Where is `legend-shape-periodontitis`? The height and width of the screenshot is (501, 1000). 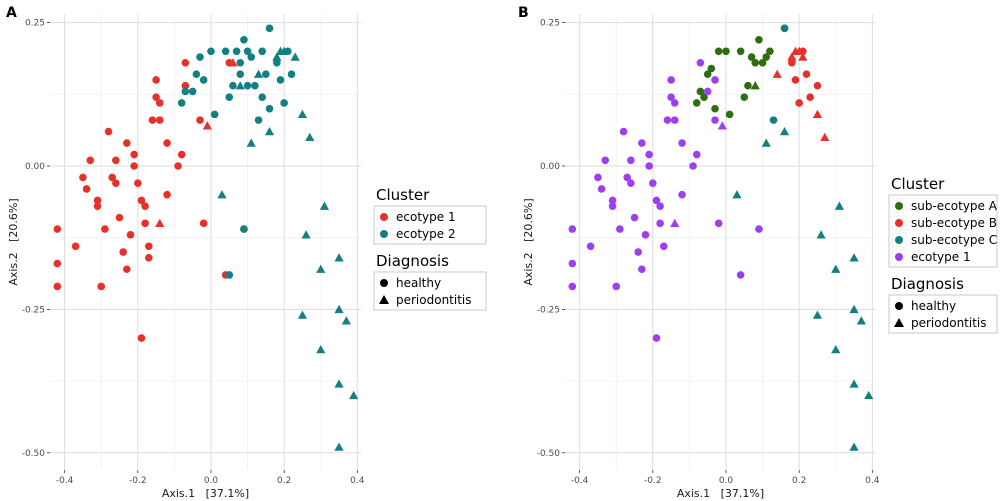 legend-shape-periodontitis is located at coordinates (384, 299).